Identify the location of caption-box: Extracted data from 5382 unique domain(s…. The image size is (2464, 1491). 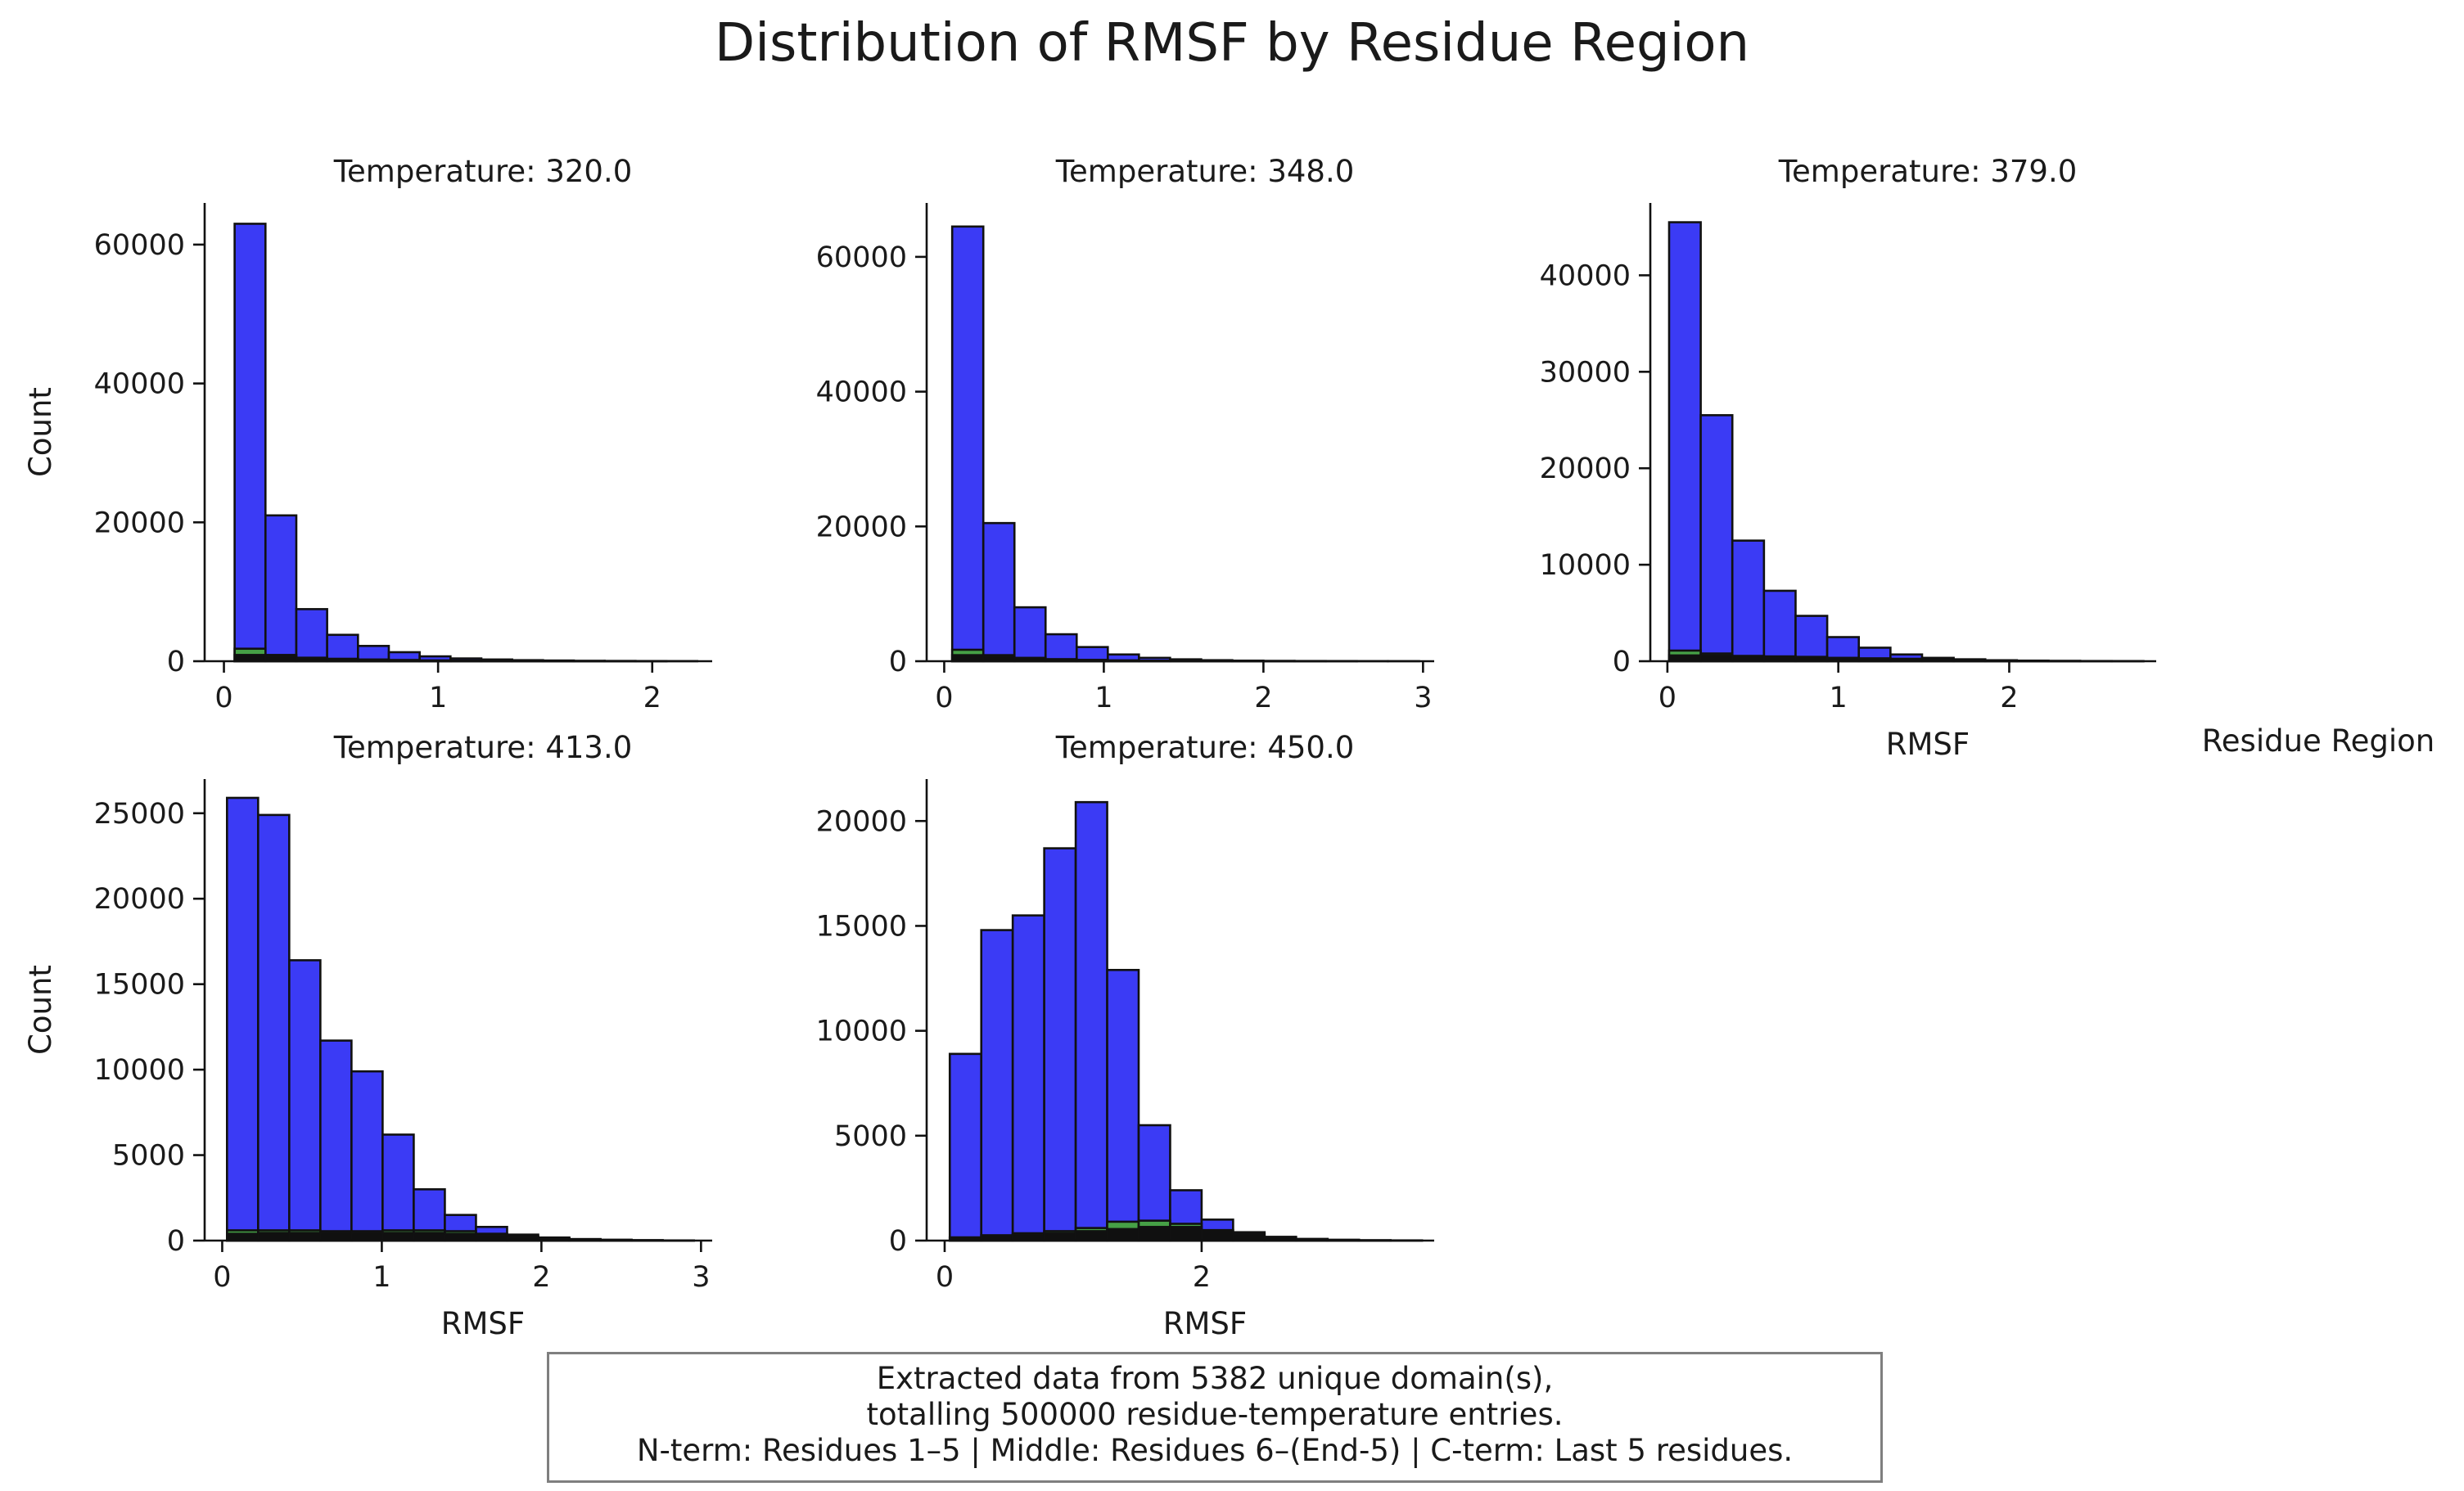
(1215, 1417).